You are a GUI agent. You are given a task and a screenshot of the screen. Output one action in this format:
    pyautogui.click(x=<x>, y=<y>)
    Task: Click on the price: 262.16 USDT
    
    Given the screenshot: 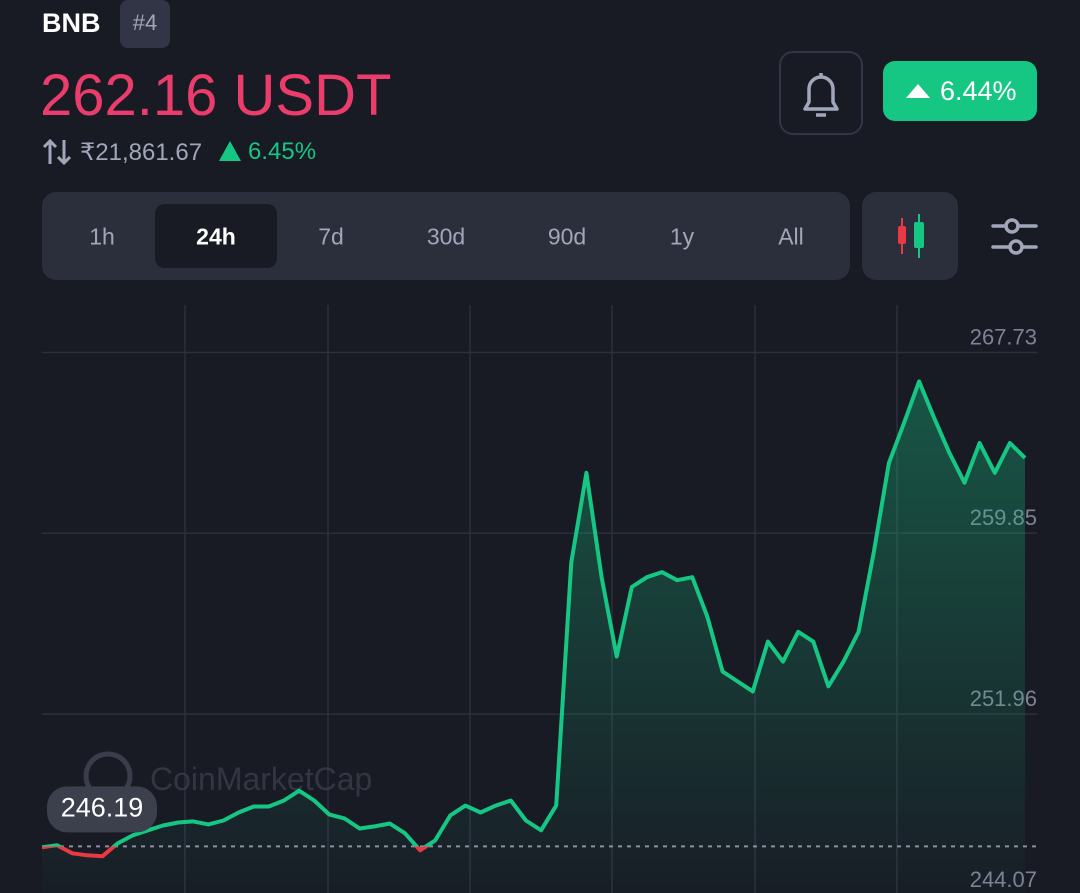 What is the action you would take?
    pyautogui.click(x=216, y=95)
    